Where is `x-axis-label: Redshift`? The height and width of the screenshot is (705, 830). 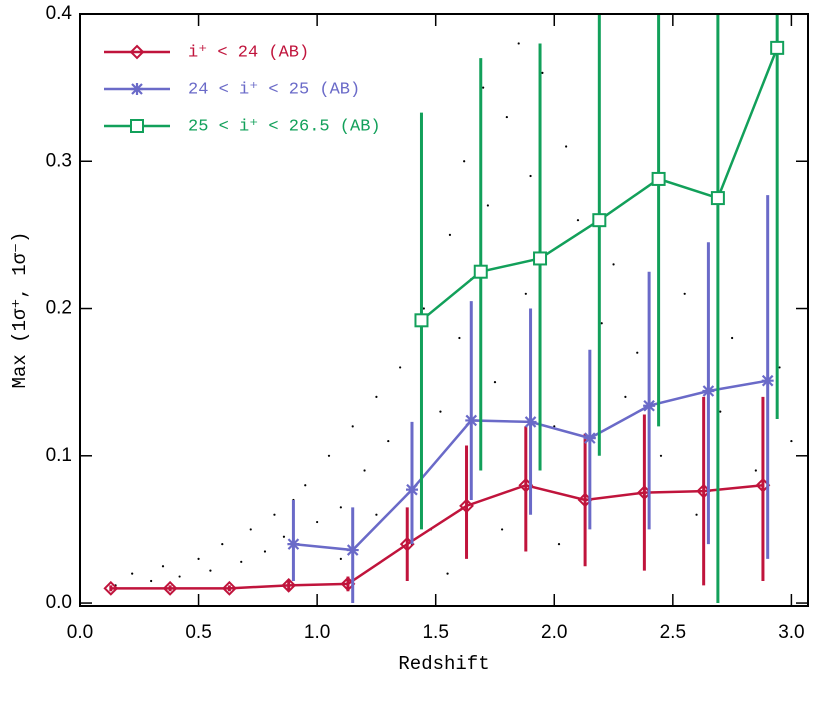
x-axis-label: Redshift is located at coordinates (443, 664).